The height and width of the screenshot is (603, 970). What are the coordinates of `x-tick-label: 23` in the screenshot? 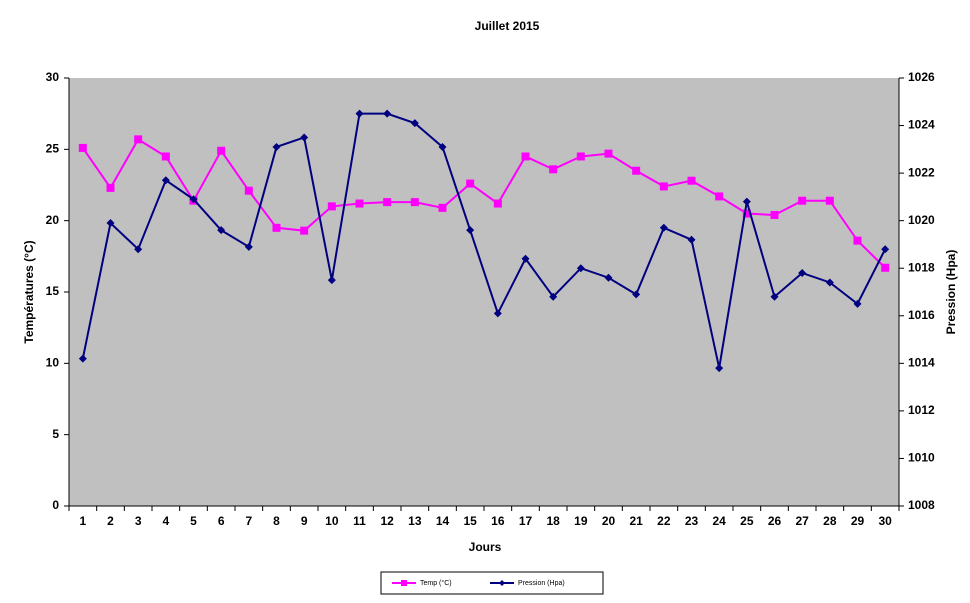 It's located at (692, 521).